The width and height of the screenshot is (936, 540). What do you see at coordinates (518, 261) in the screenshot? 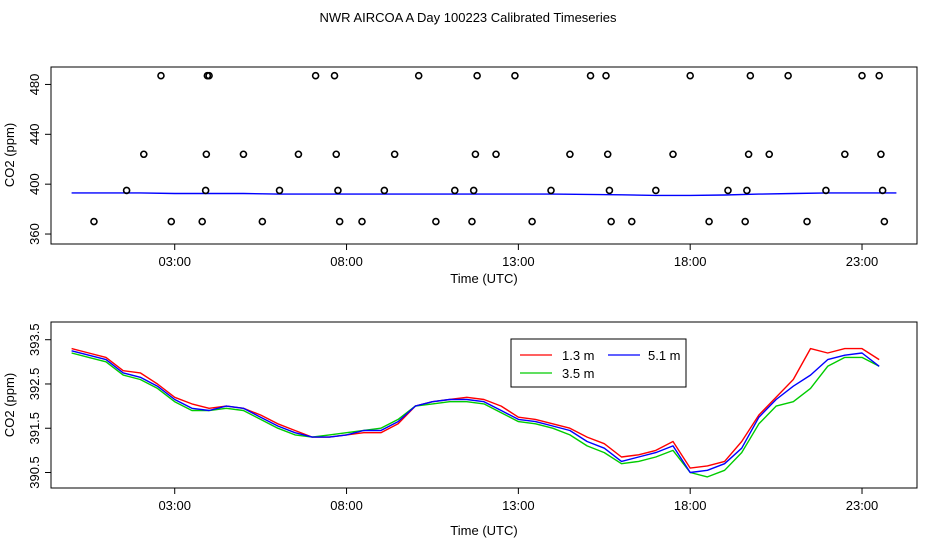
I see `top-x-tick-label: 13:00` at bounding box center [518, 261].